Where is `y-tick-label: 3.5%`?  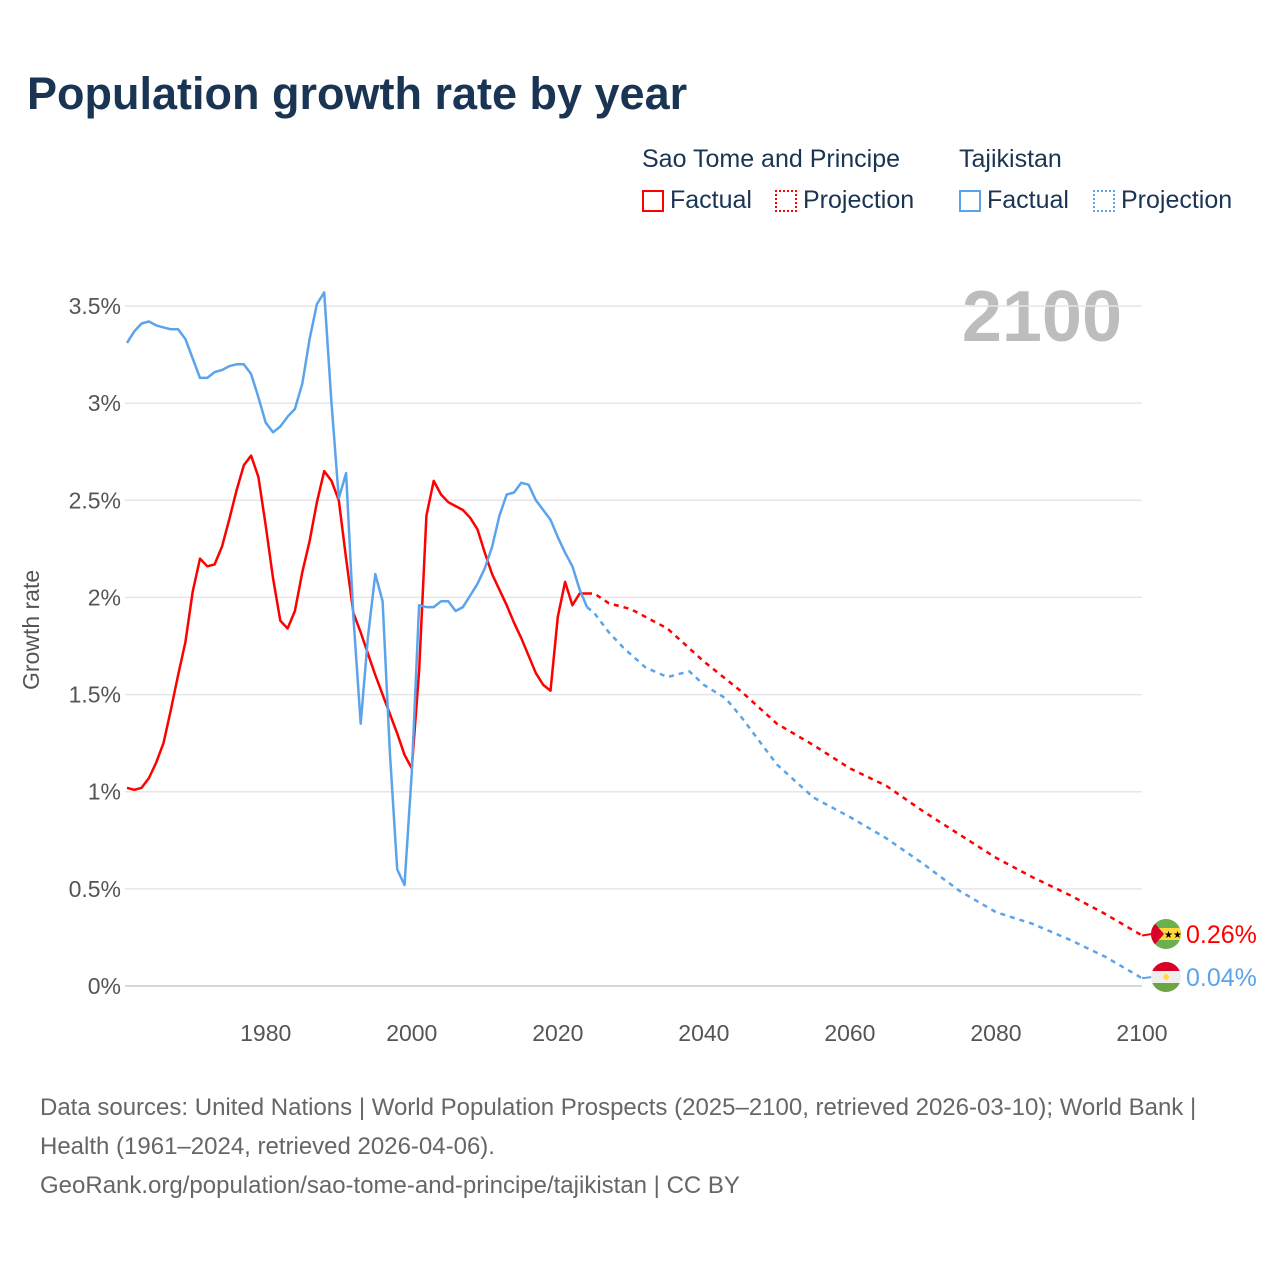
y-tick-label: 3.5% is located at coordinates (95, 306).